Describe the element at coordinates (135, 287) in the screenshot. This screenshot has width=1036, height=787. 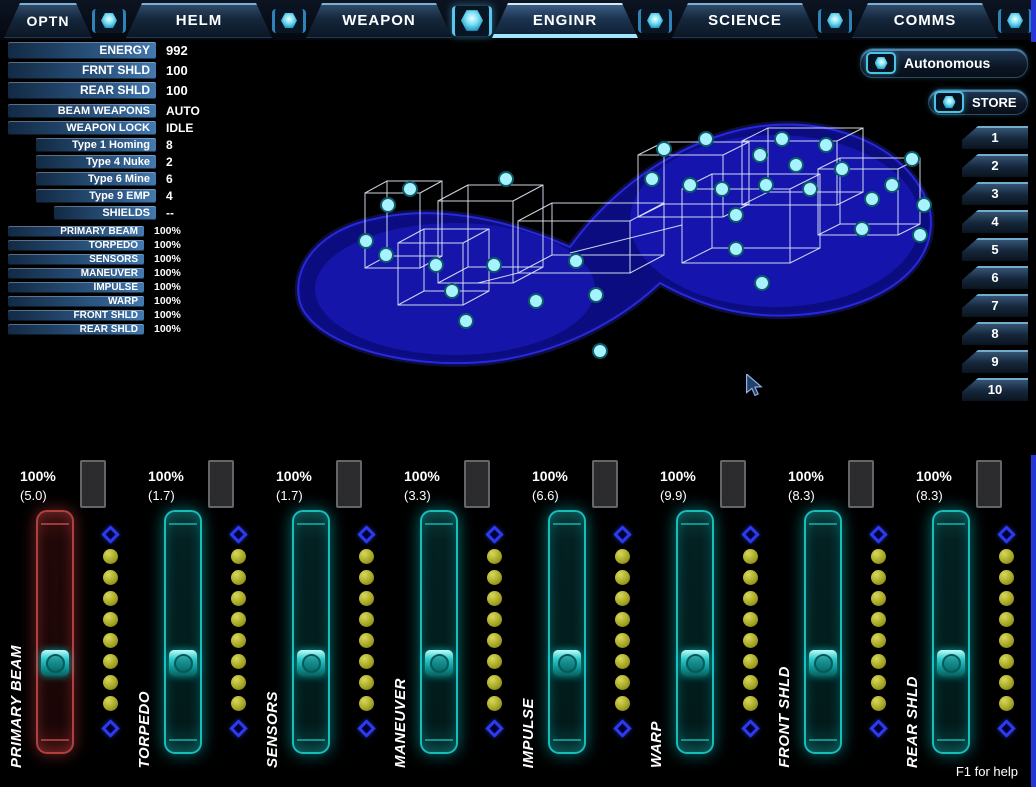
I see `status-row-impulse: IMPULSE 100%` at that location.